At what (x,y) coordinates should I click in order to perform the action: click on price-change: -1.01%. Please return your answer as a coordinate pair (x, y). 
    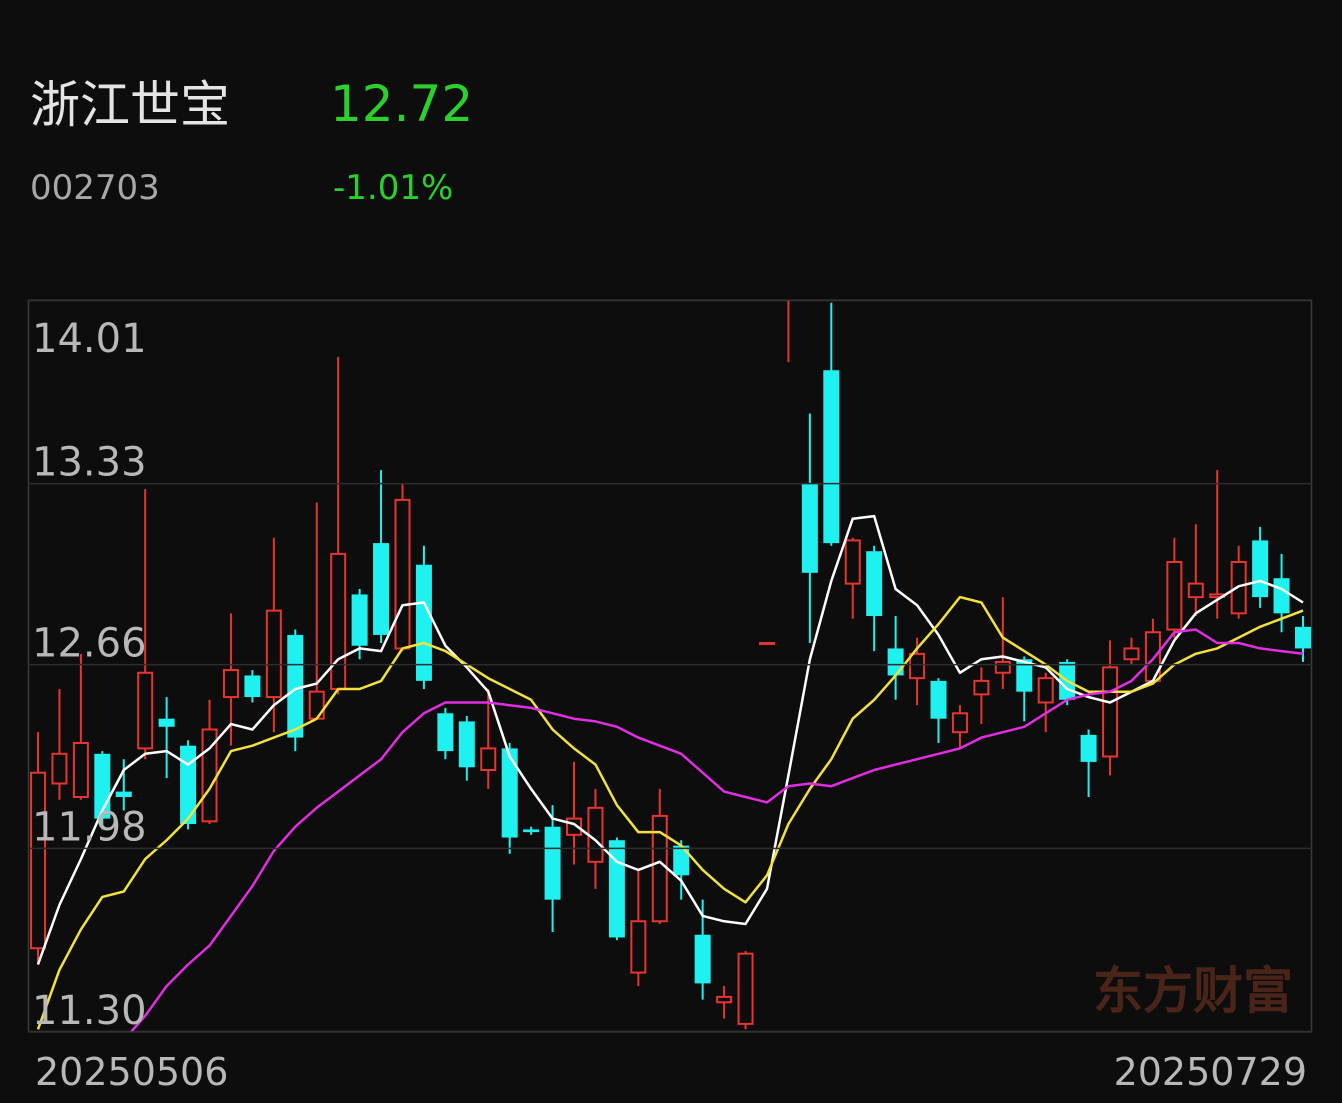
    Looking at the image, I should click on (393, 188).